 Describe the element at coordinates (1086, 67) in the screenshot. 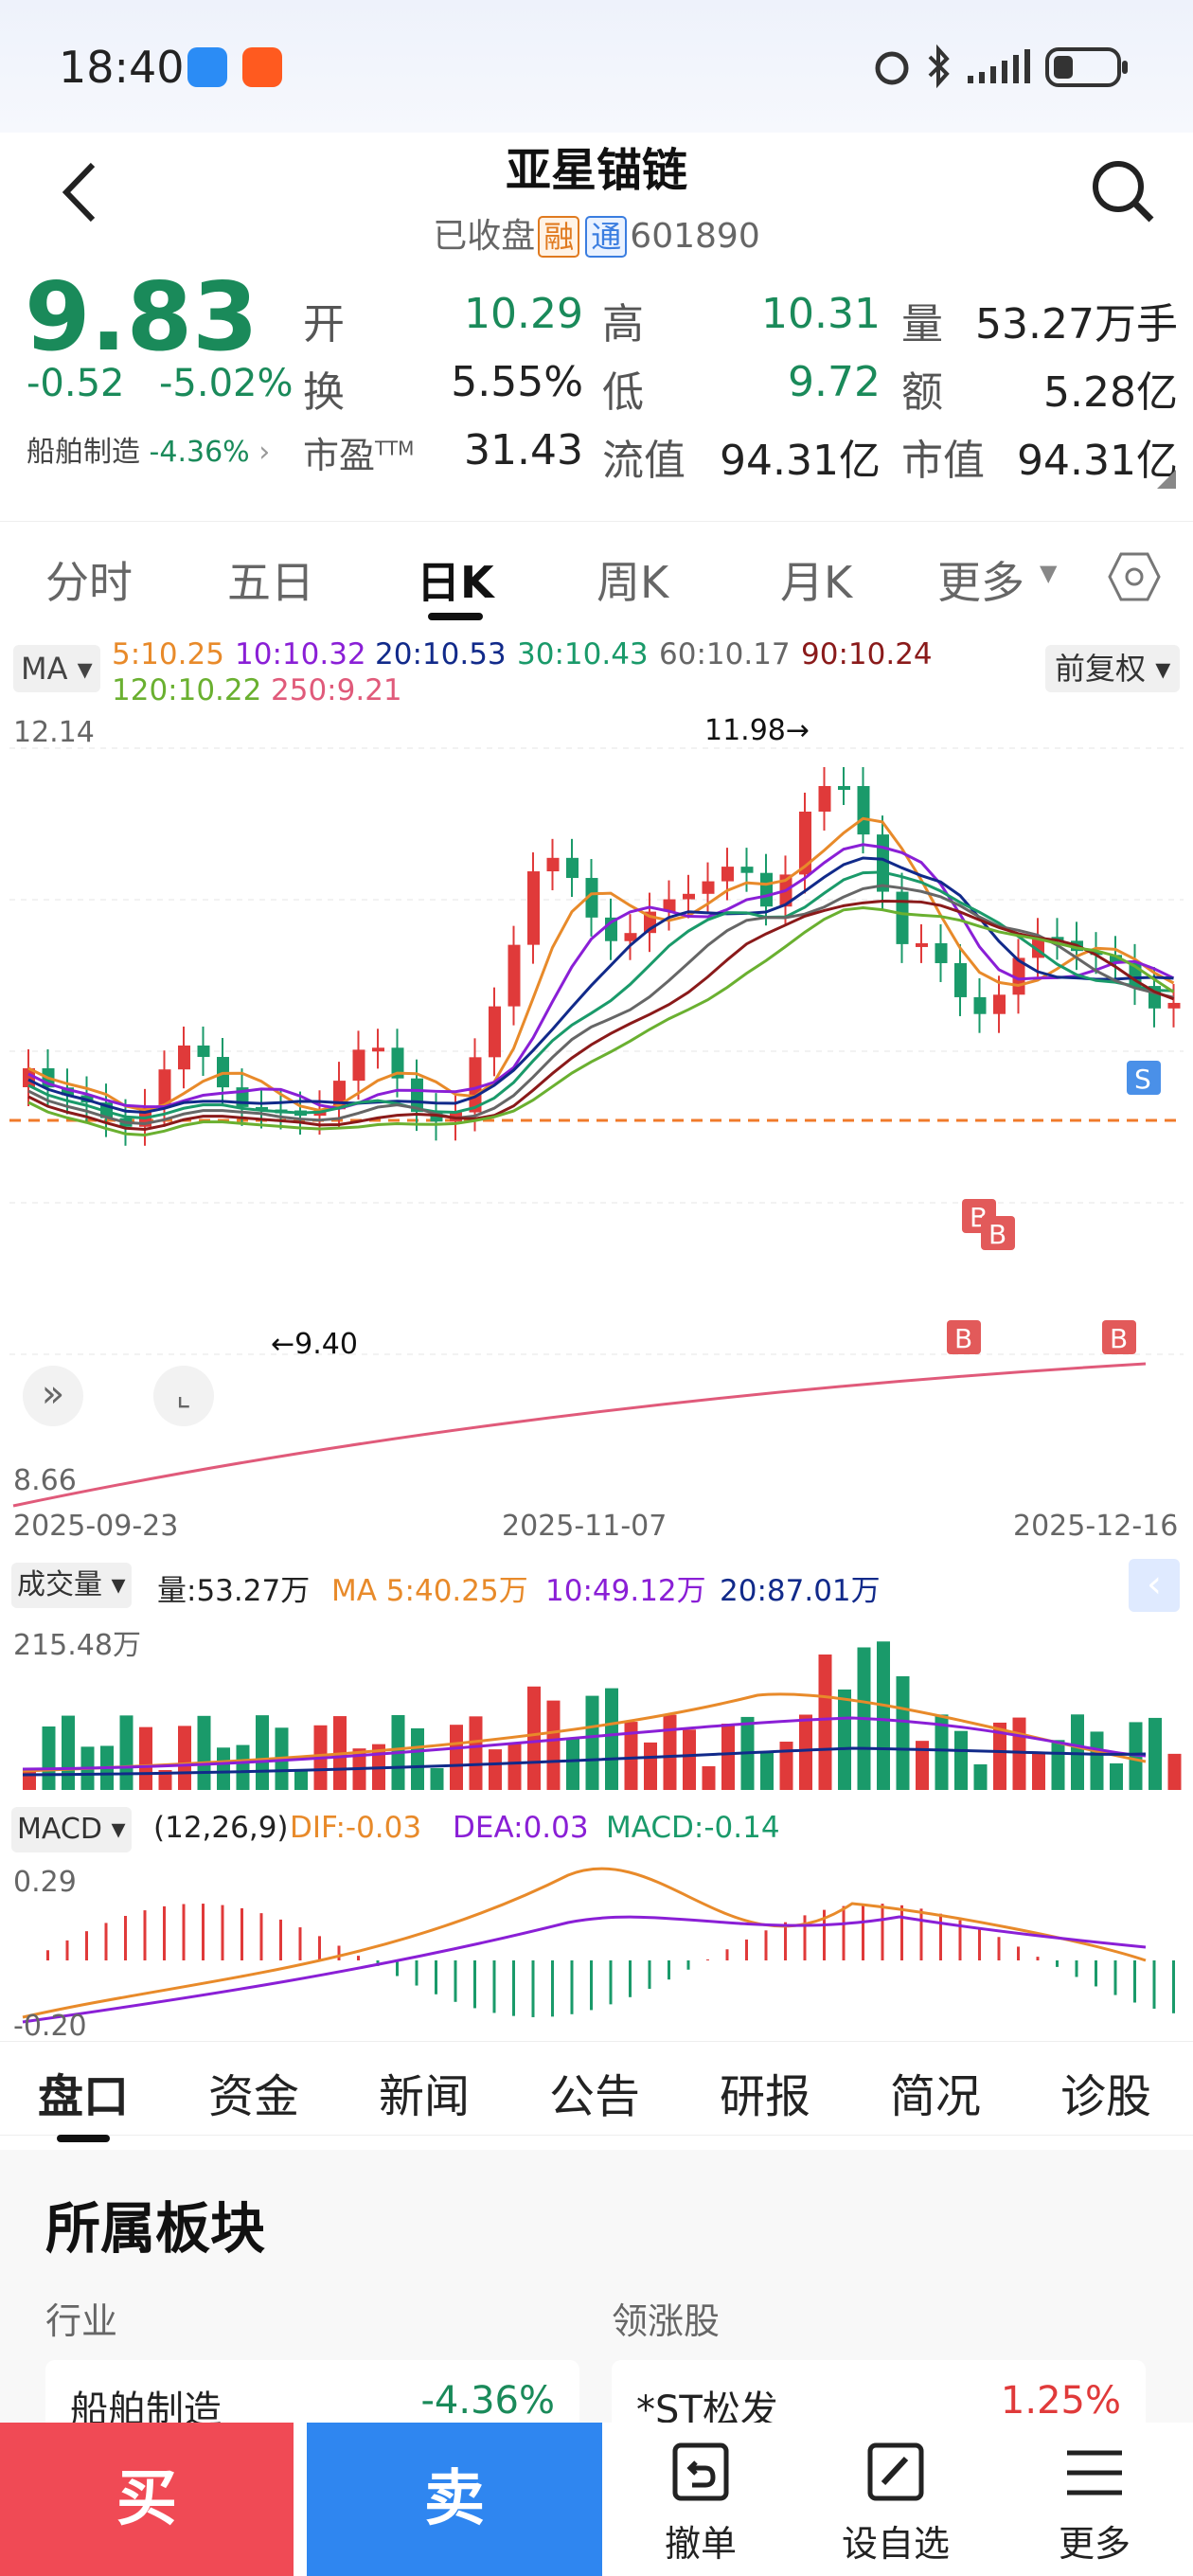

I see `battery-icon` at that location.